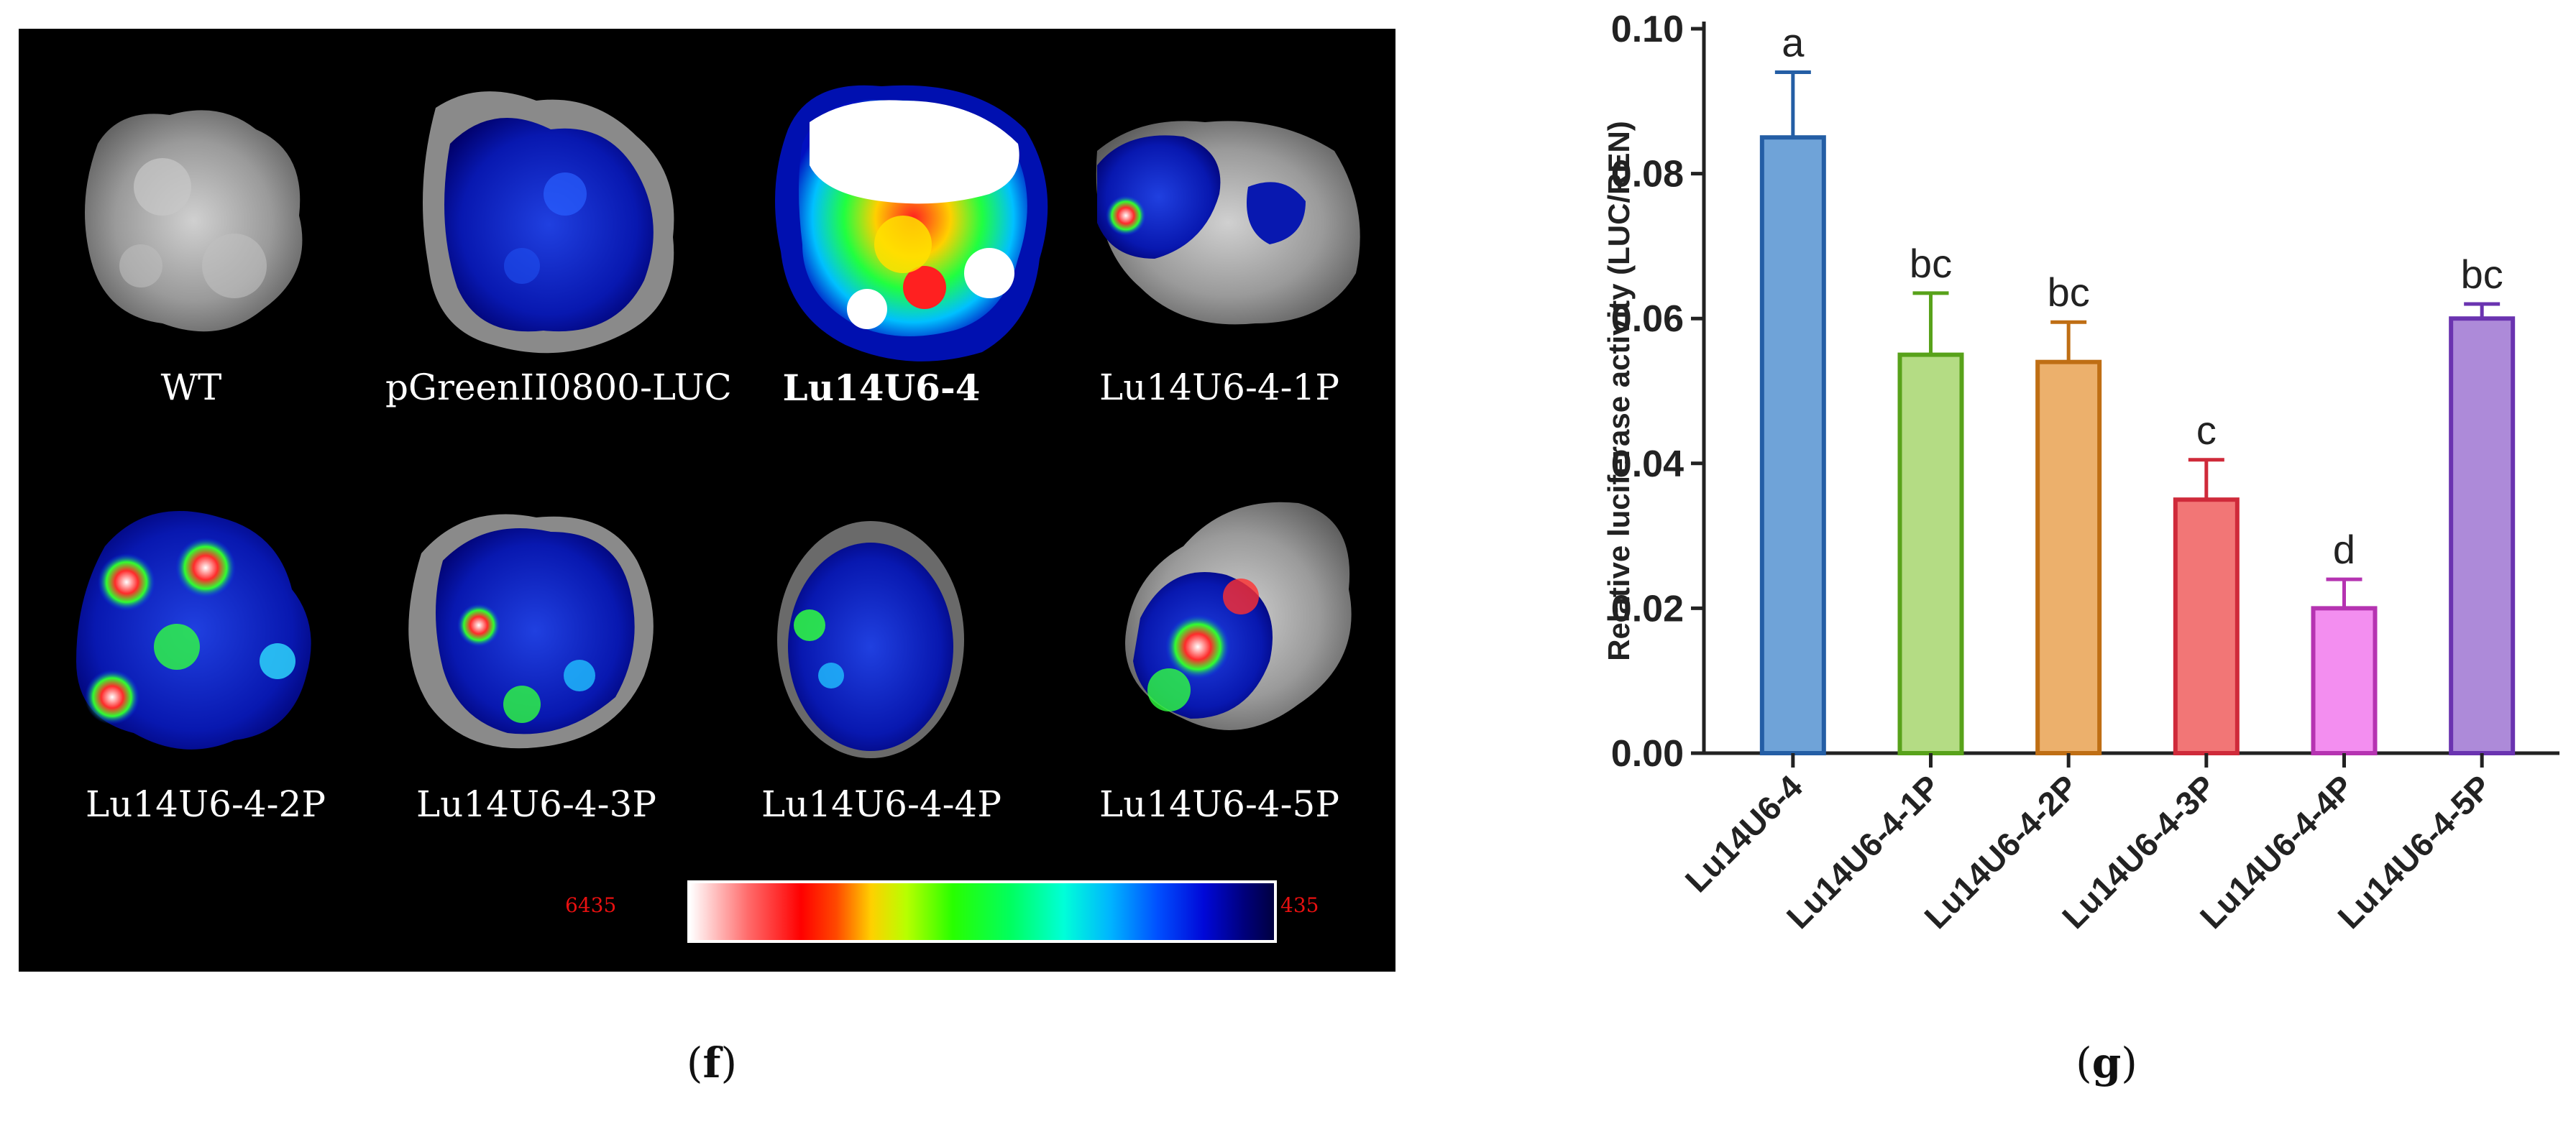  What do you see at coordinates (1647, 464) in the screenshot?
I see `y-tick-label: 0.04` at bounding box center [1647, 464].